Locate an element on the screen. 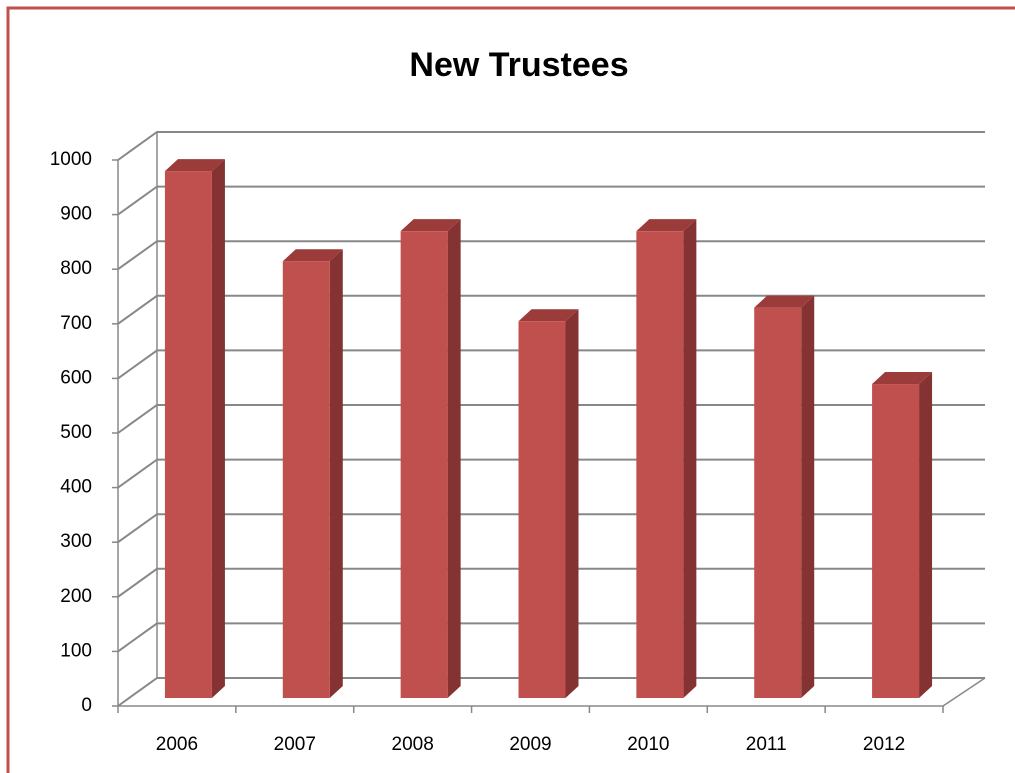  x-tick-label: 2006 is located at coordinates (177, 744).